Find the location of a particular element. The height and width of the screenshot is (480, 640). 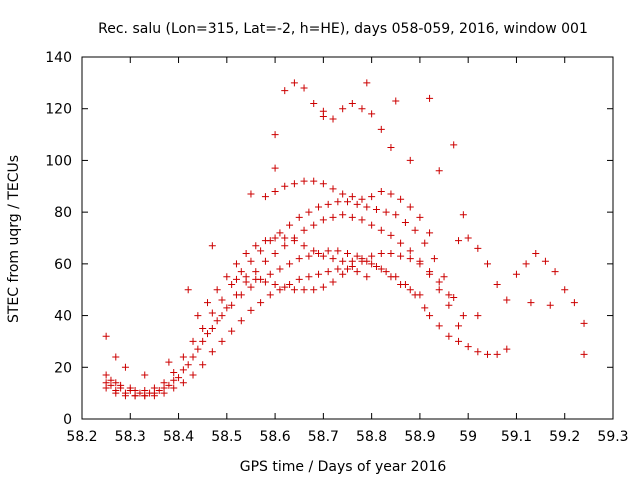

x-tick-label: 58.8 is located at coordinates (371, 437).